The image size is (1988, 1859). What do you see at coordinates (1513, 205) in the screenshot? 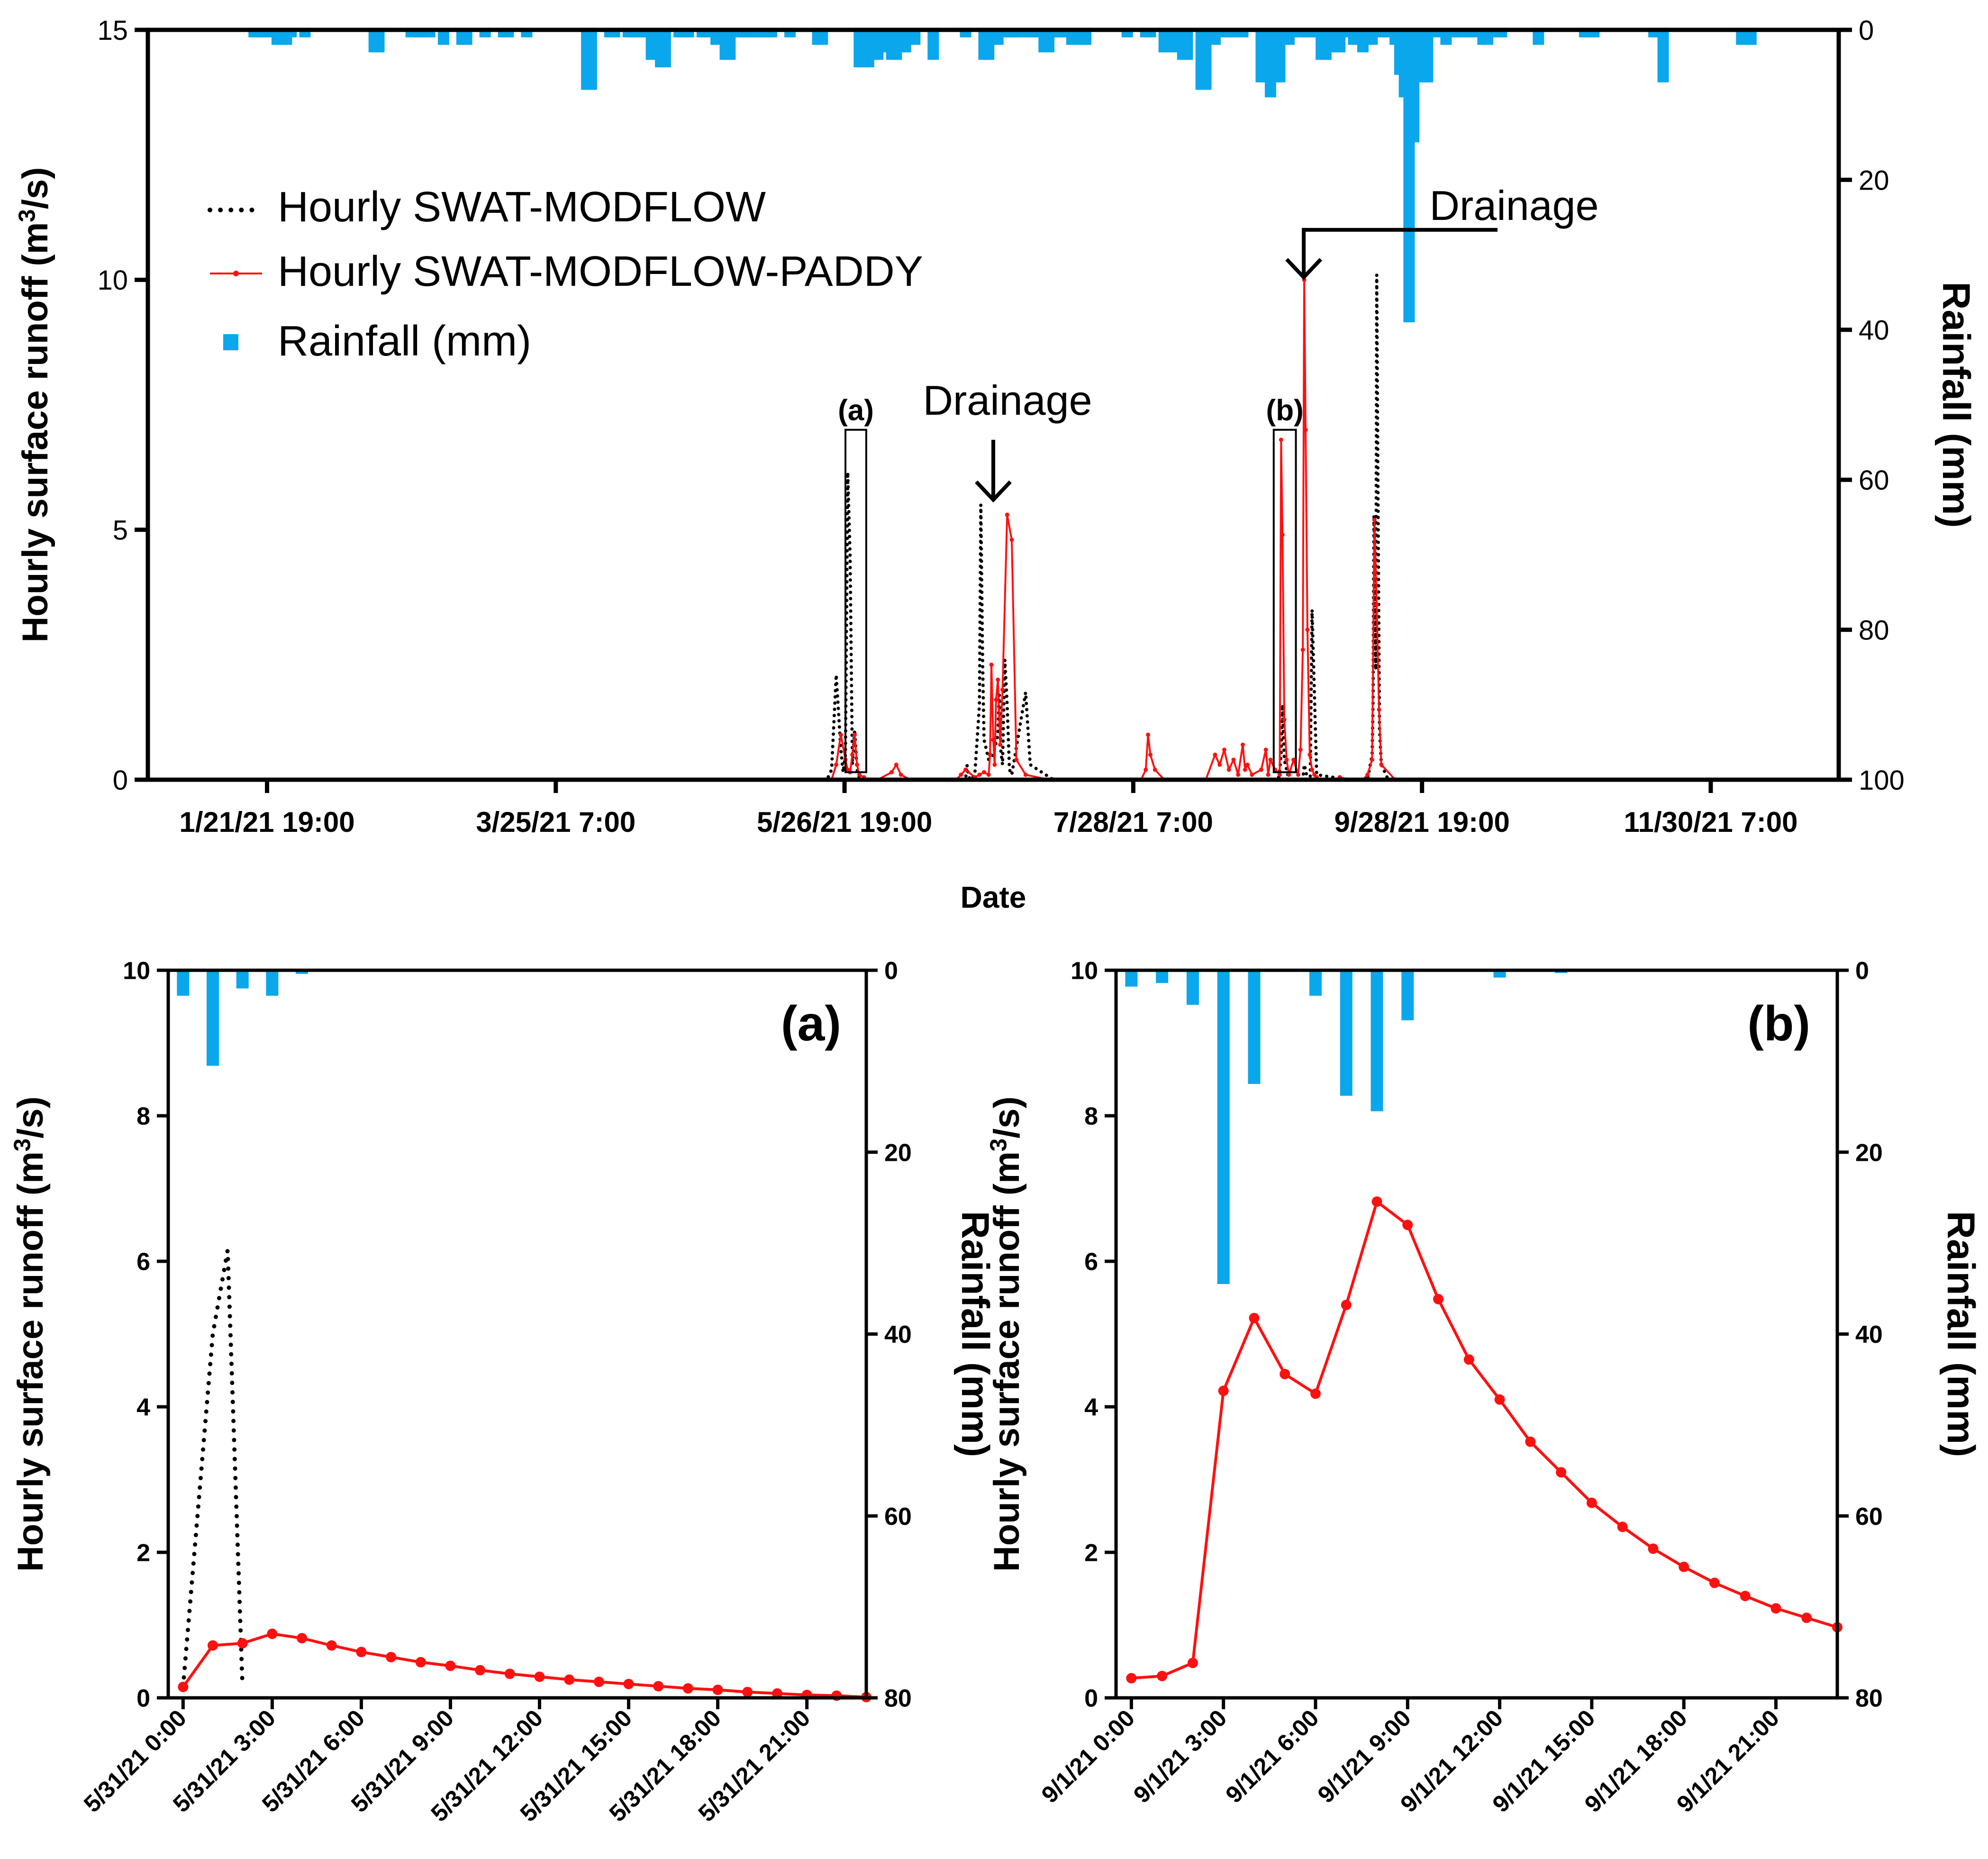
I see `drainage-label-2: Drainage` at bounding box center [1513, 205].